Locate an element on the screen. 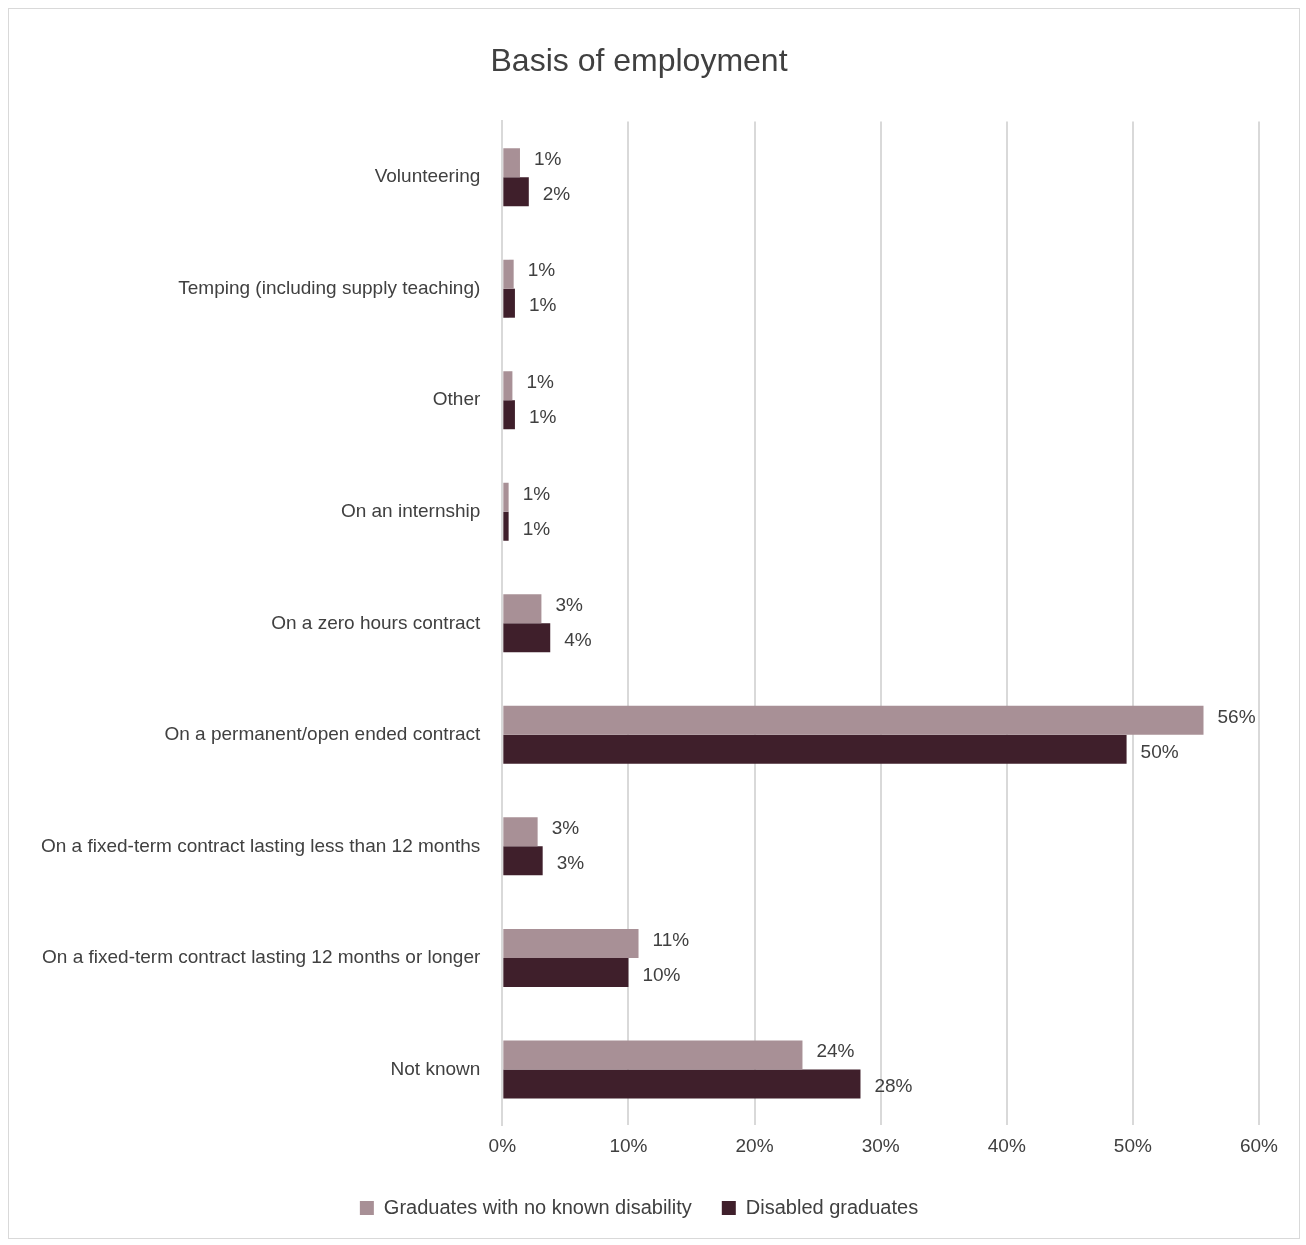 This screenshot has height=1245, width=1306. x-tick-label: 0% is located at coordinates (502, 1145).